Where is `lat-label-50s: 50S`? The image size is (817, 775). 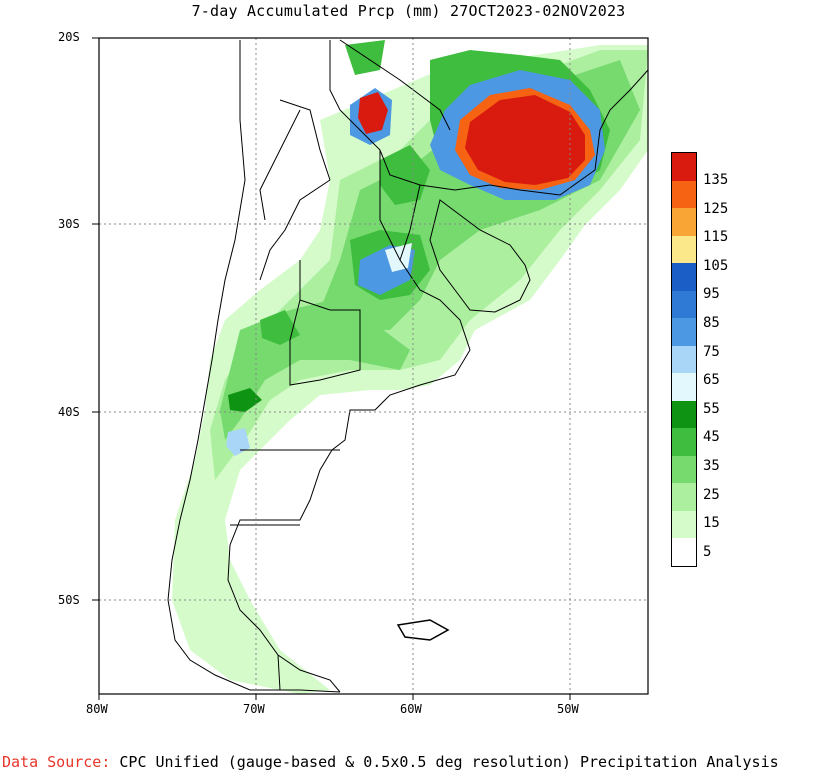
lat-label-50s: 50S is located at coordinates (69, 600).